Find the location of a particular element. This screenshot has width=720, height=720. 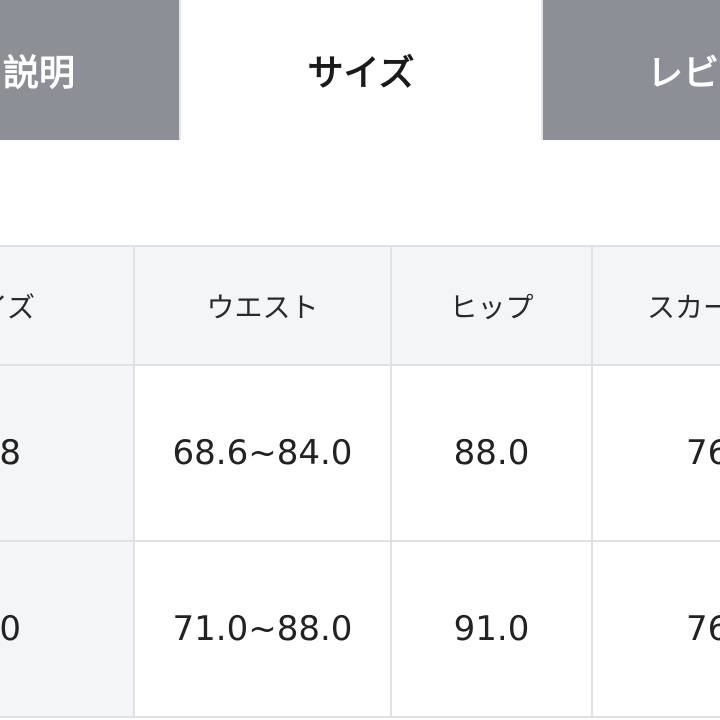

header-text: ウエスト is located at coordinates (262, 307).